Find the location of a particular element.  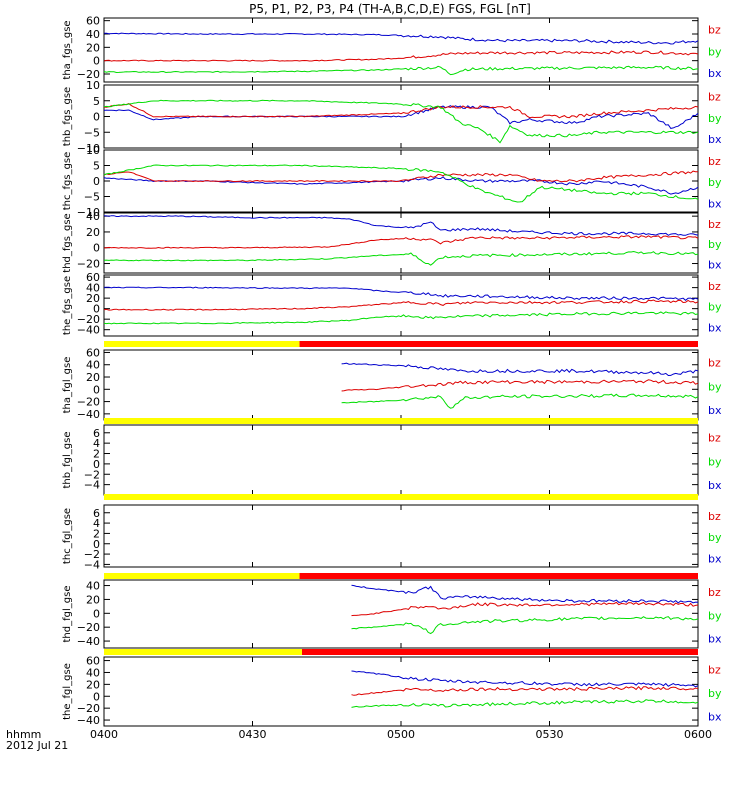

y-axis-label: thc_fgs_gse is located at coordinates (67, 181).